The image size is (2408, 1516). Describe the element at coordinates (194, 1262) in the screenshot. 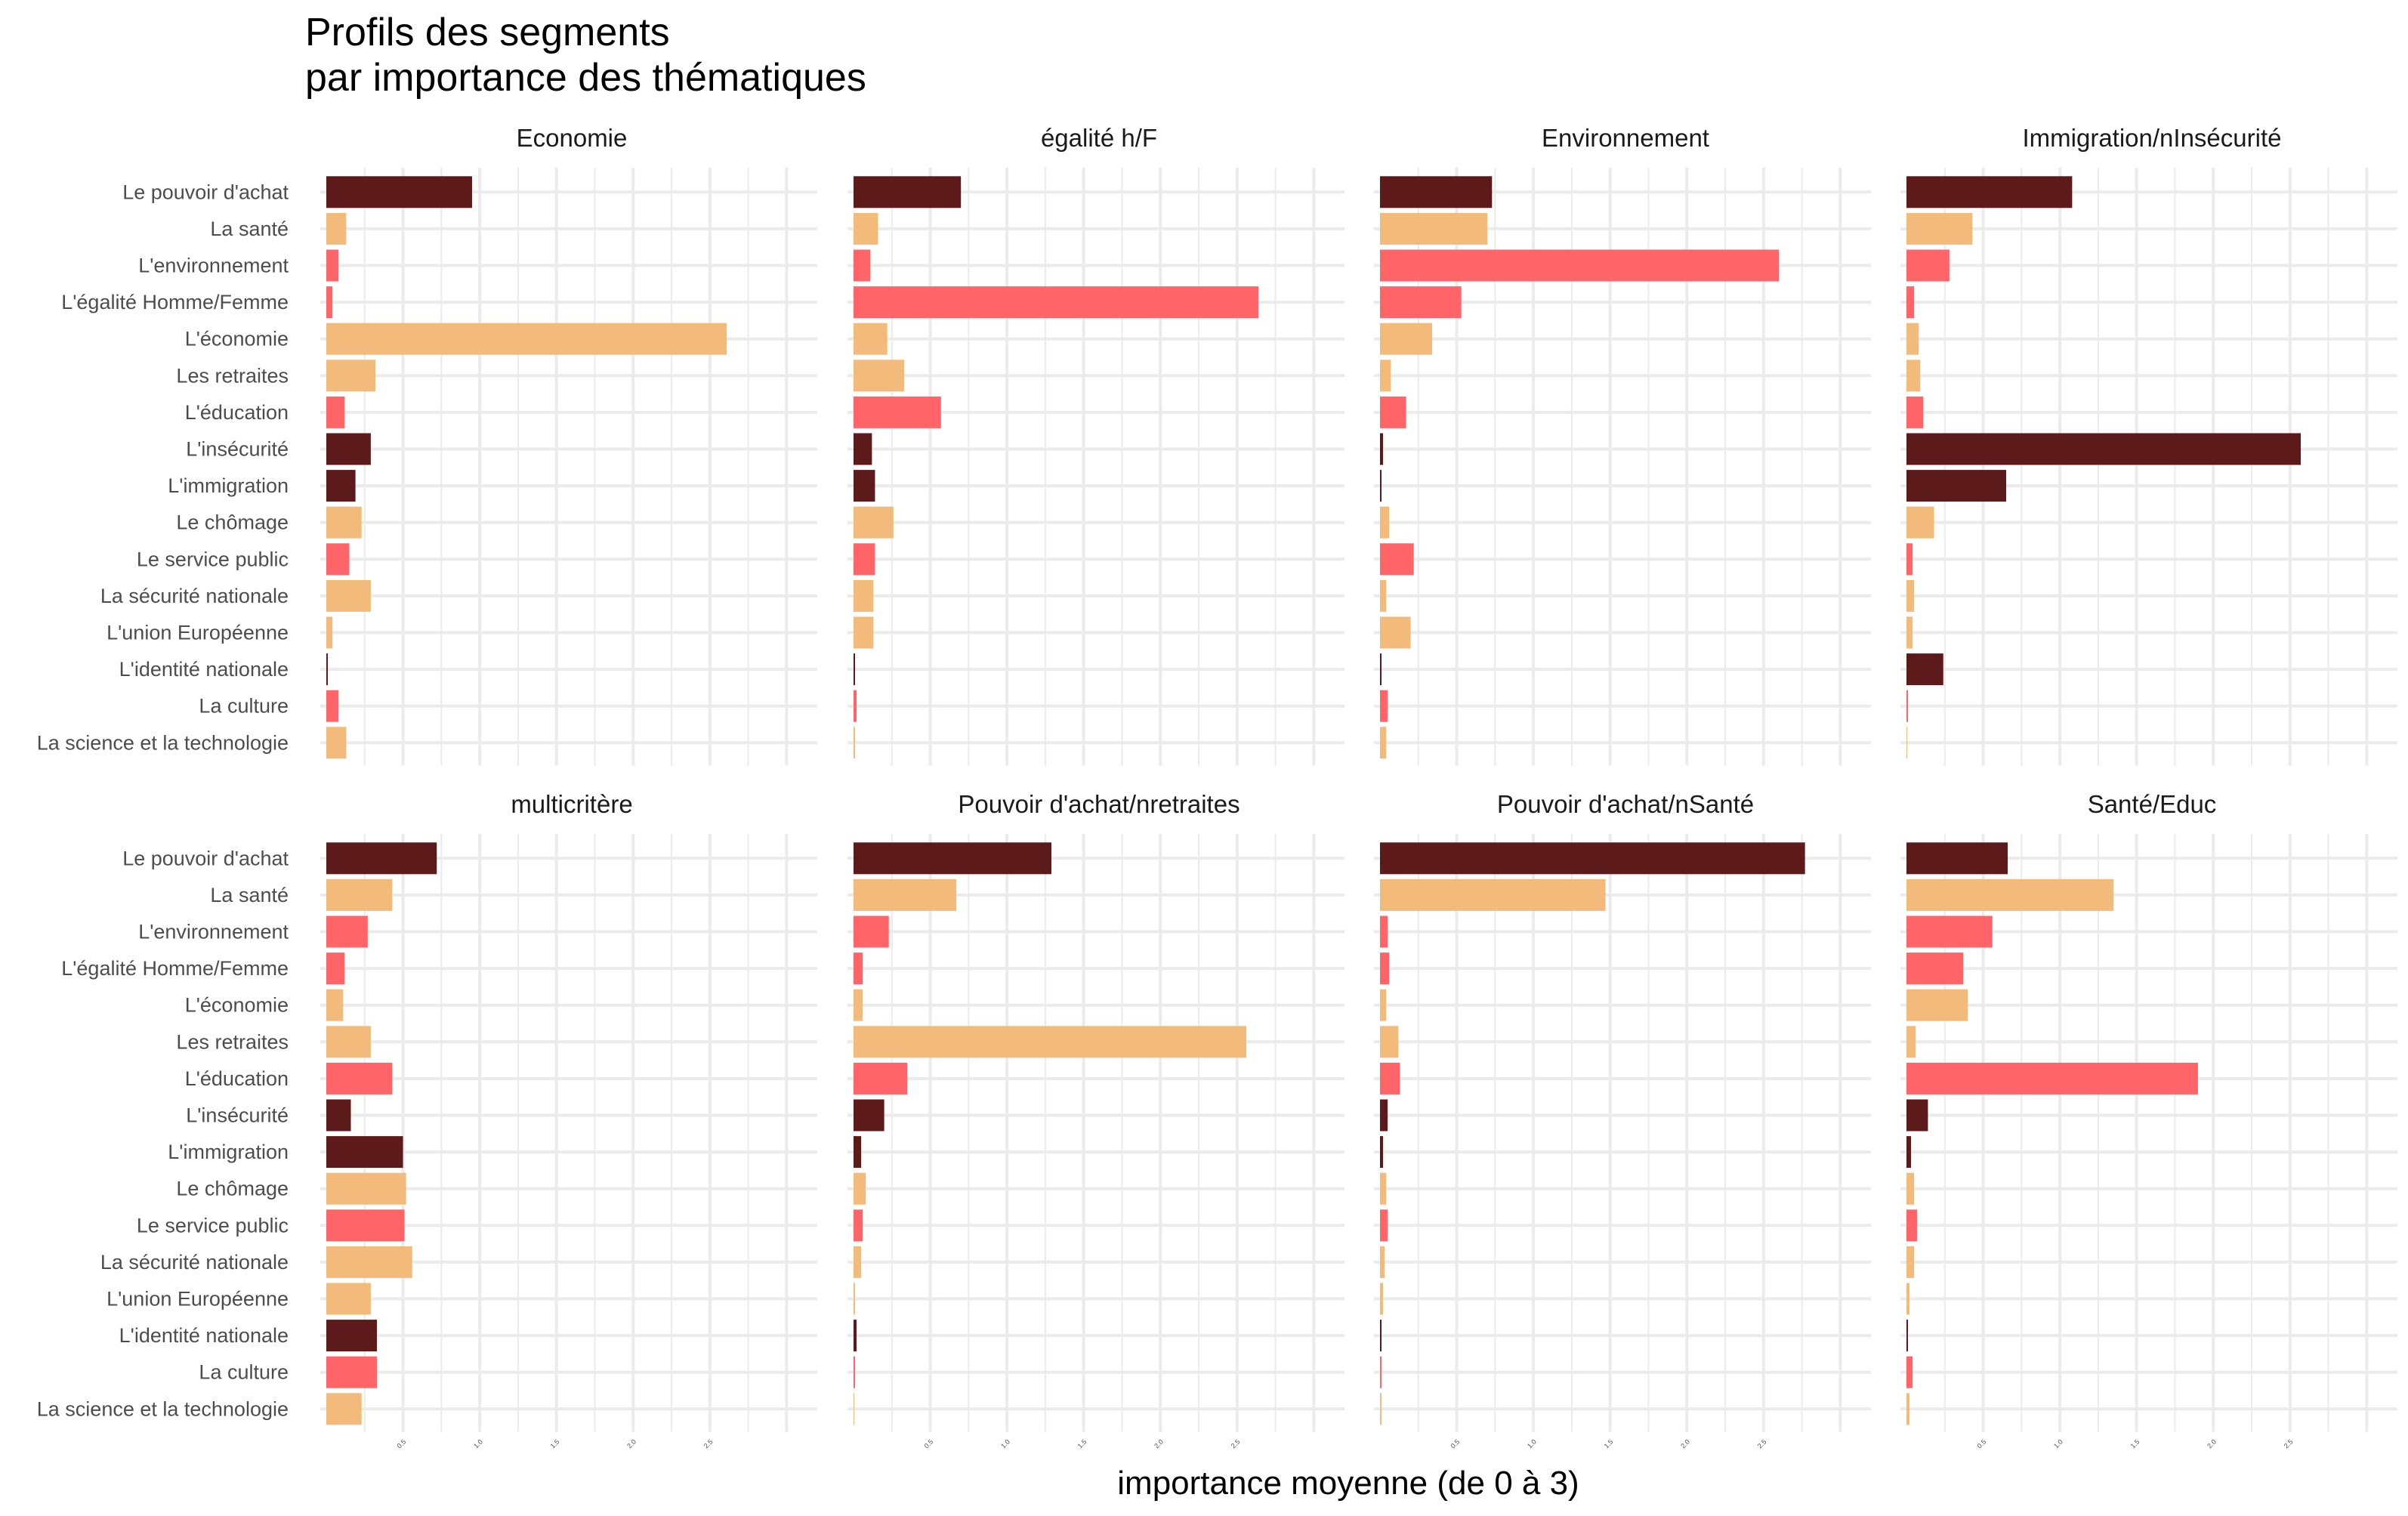

I see `category-label: La sécurité nationale` at that location.